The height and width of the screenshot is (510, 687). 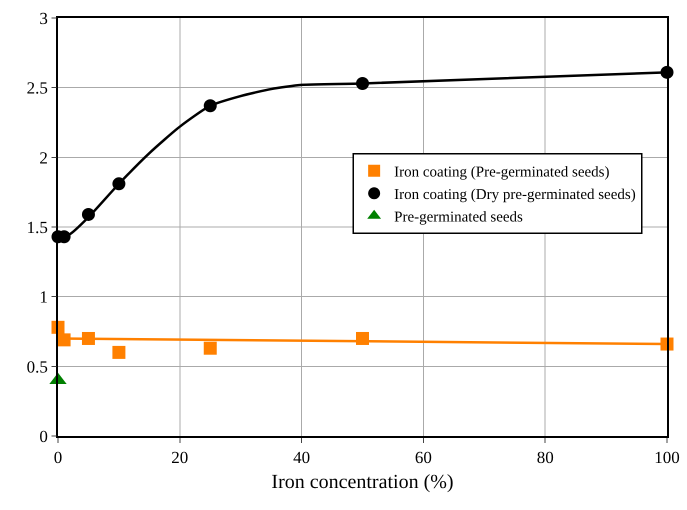 I want to click on y-tick-label: 3, so click(x=43, y=18).